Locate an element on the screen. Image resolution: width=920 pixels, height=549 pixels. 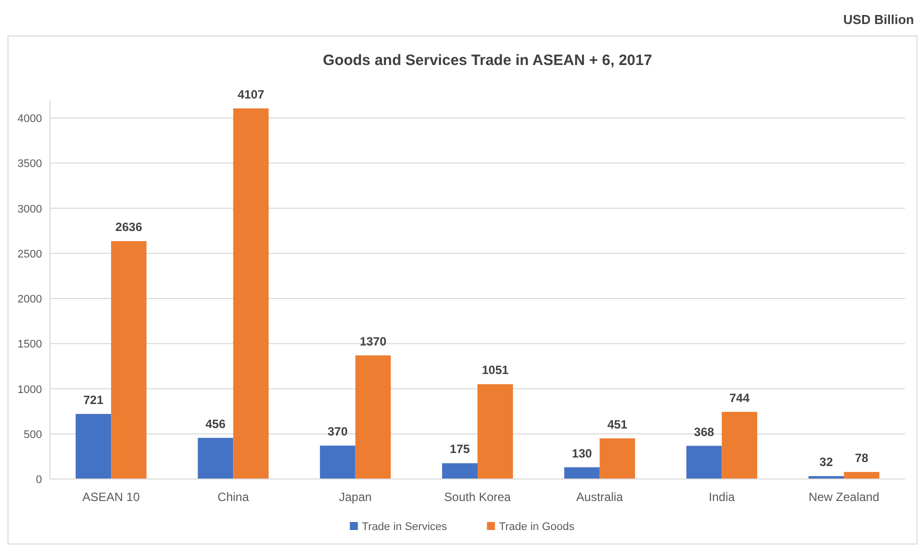
data-label: 456 is located at coordinates (215, 423).